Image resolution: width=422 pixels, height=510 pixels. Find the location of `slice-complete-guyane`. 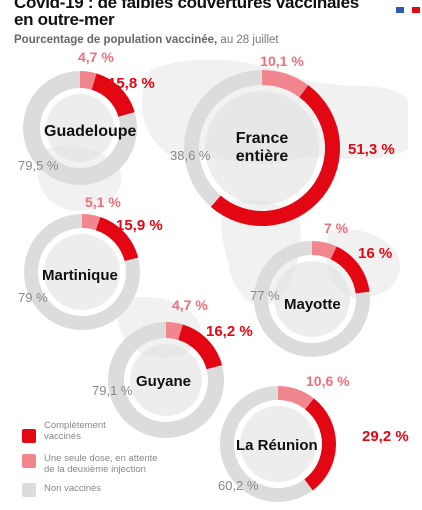

slice-complete-guyane is located at coordinates (200, 347).